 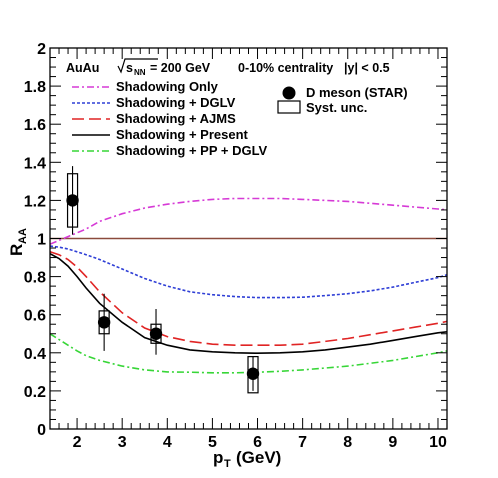 I want to click on x-axis-title-sub: T, so click(x=227, y=464).